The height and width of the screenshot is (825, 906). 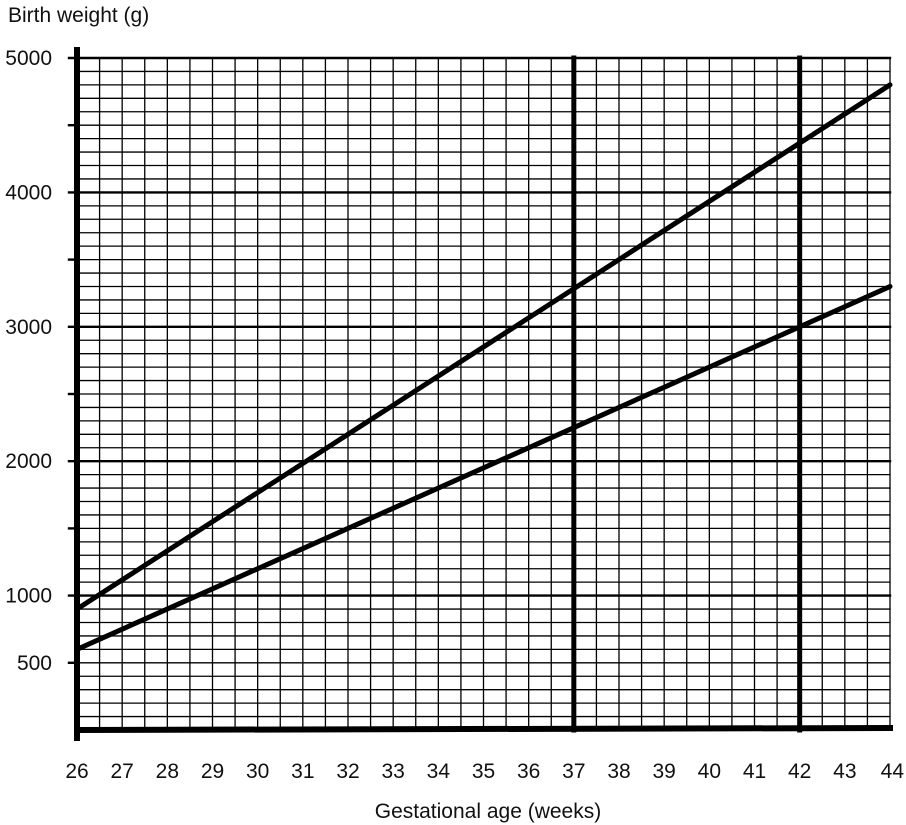 I want to click on y-tick-label: 2000, so click(x=28, y=461).